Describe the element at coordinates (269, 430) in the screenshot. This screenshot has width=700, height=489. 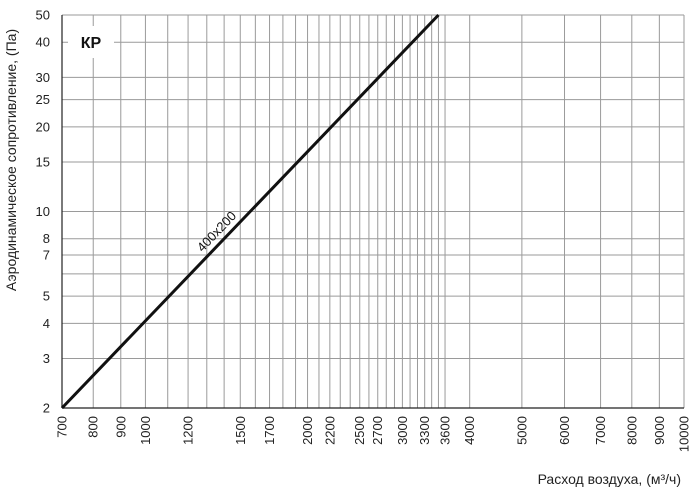
I see `x-tick-label: 1700` at that location.